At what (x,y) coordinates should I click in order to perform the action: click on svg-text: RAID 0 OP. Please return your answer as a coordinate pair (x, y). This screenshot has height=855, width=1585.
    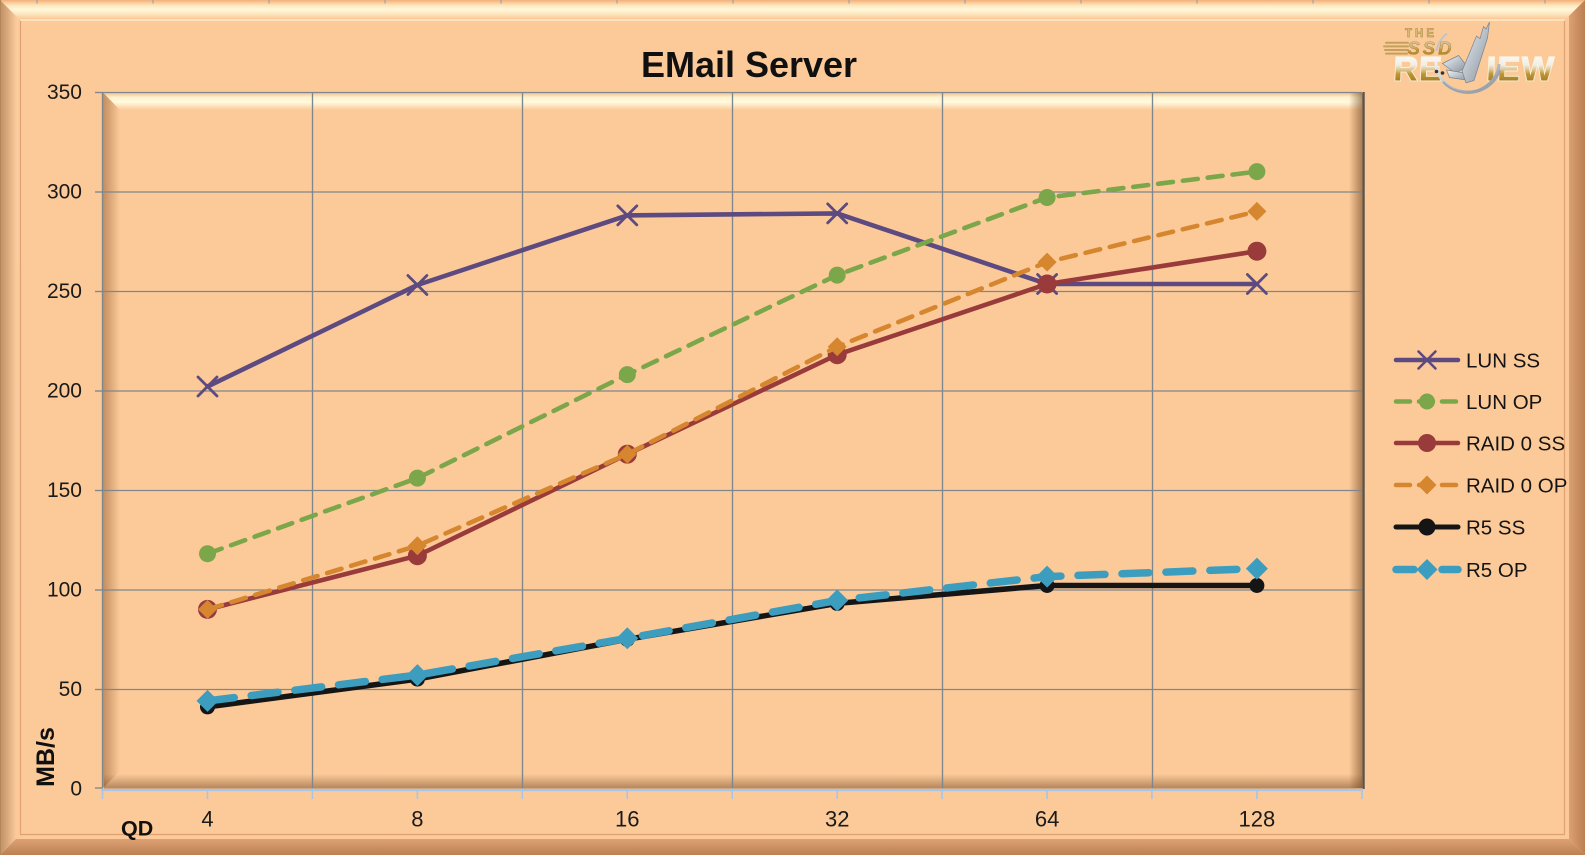
    Looking at the image, I should click on (1516, 486).